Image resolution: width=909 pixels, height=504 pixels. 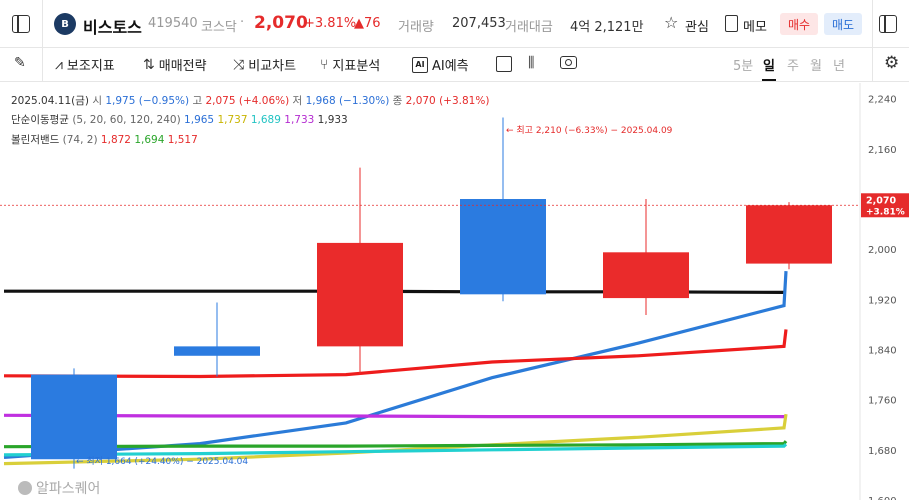 I want to click on bb-lower-value: 1,517, so click(x=182, y=140).